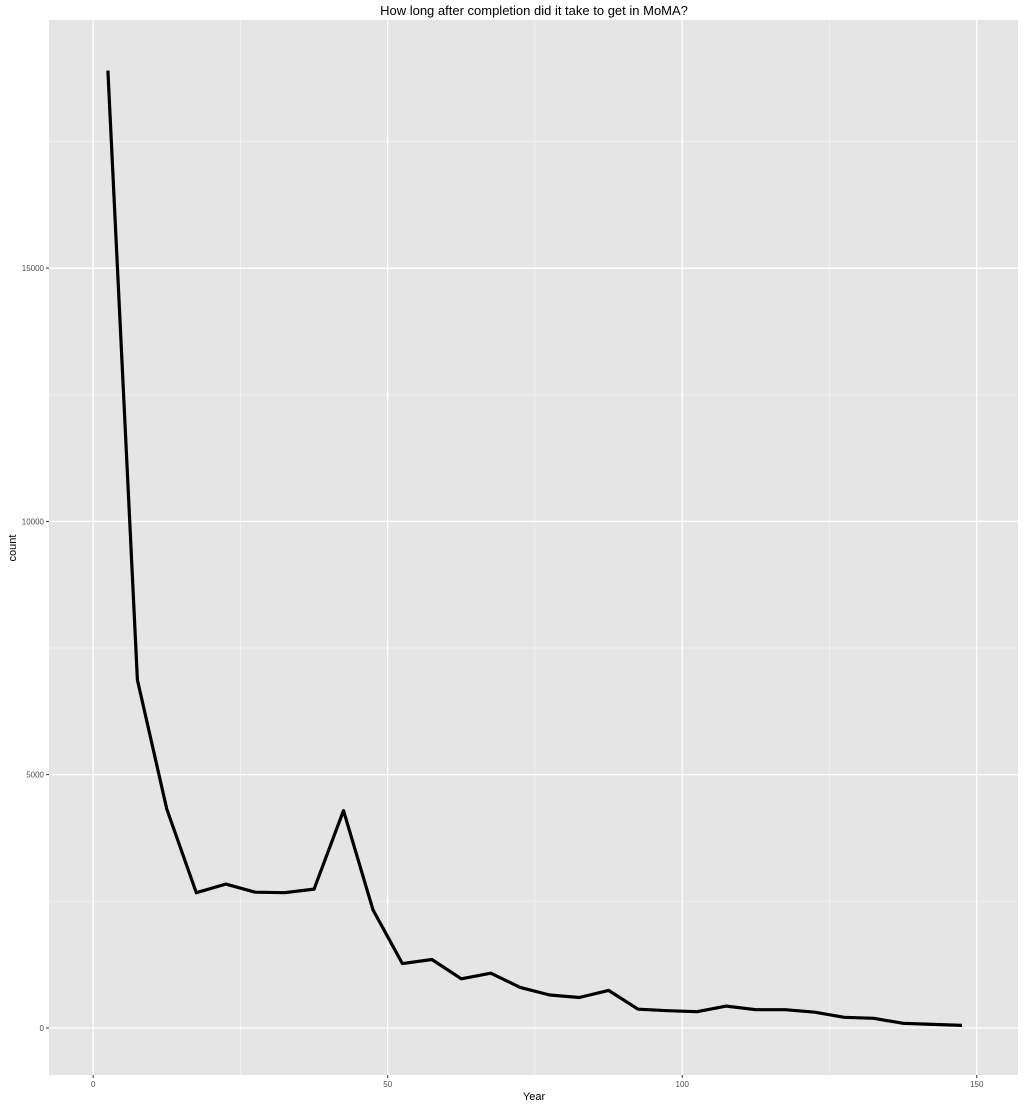 This screenshot has height=1107, width=1024. Describe the element at coordinates (683, 1084) in the screenshot. I see `x-tick-label: 100` at that location.